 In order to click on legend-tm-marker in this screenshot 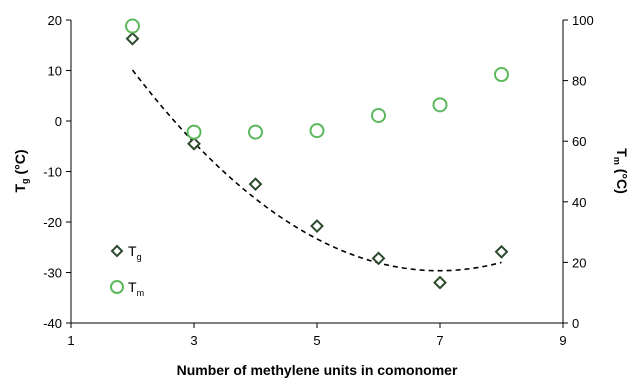, I will do `click(117, 287)`.